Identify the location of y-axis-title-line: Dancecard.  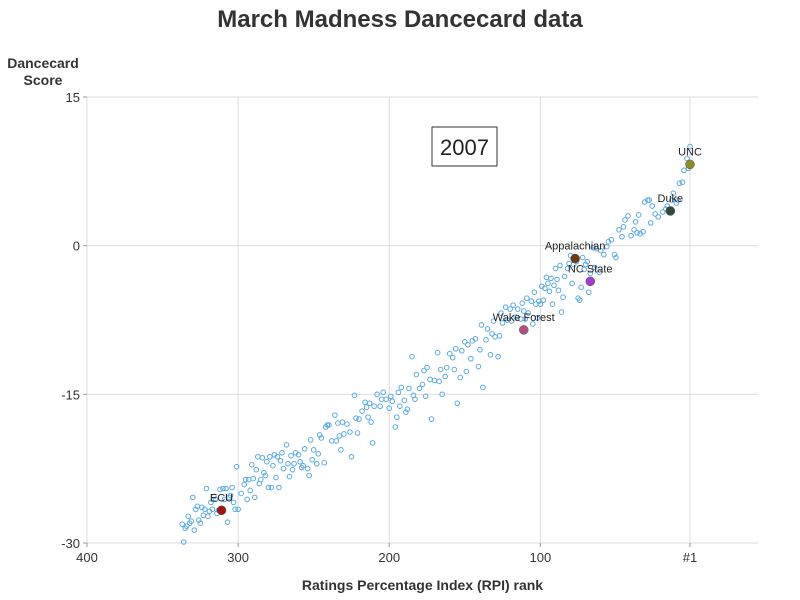
(43, 63).